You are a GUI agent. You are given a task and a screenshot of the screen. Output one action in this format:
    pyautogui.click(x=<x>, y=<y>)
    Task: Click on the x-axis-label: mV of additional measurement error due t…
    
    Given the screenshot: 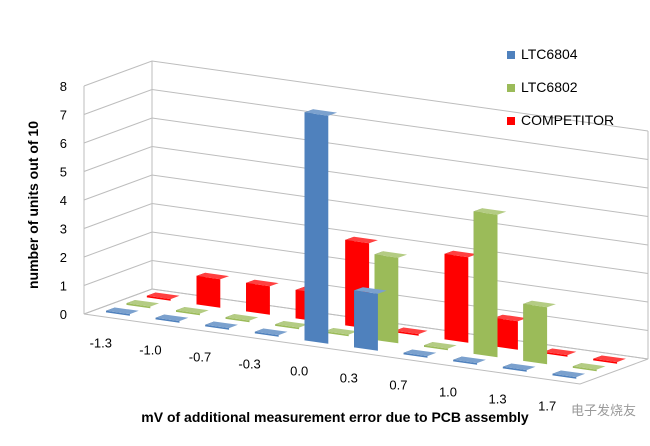 What is the action you would take?
    pyautogui.click(x=335, y=417)
    